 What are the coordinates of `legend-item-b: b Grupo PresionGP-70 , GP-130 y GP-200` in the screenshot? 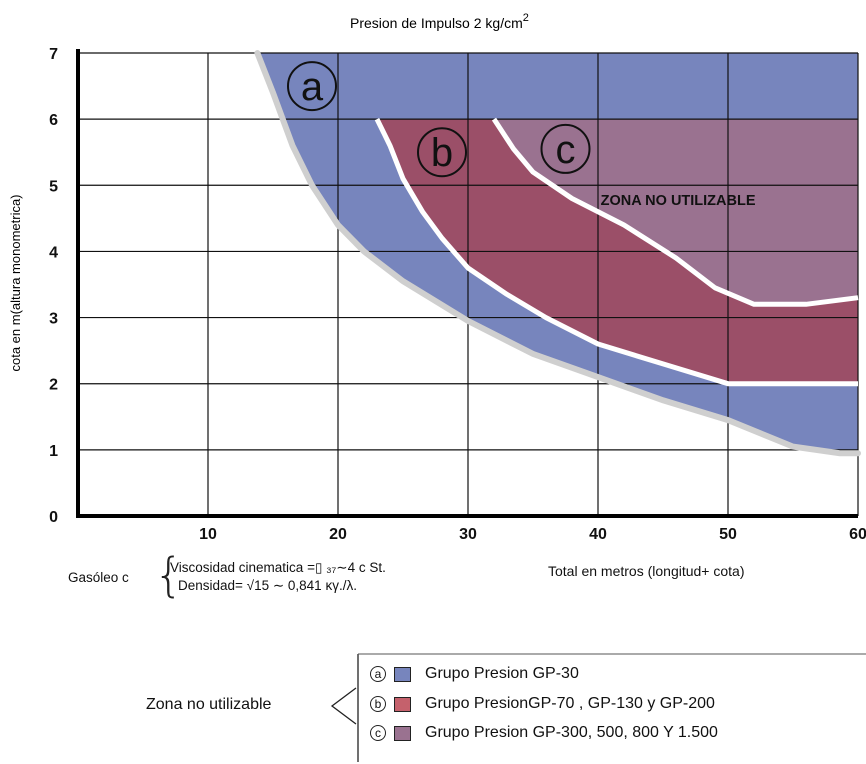 It's located at (542, 704).